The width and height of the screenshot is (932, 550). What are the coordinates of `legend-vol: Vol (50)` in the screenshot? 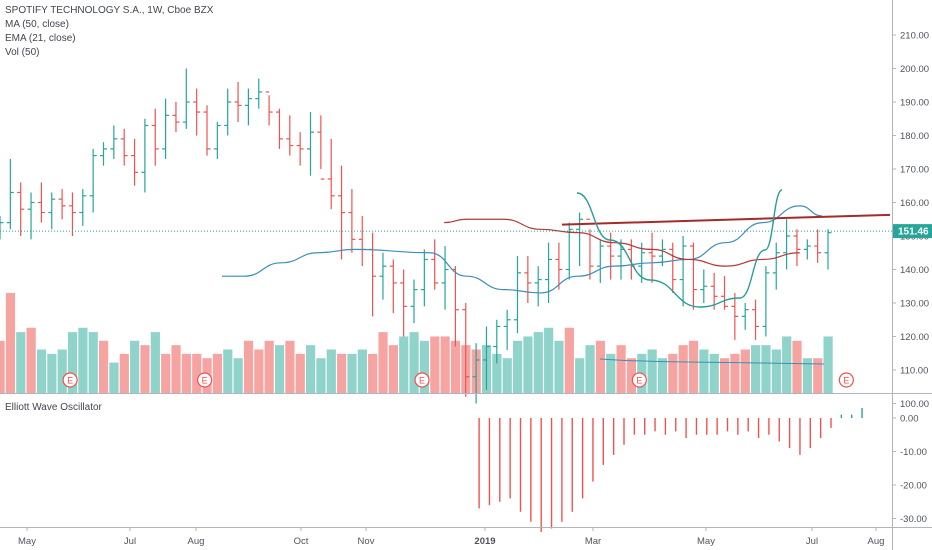 It's located at (22, 52).